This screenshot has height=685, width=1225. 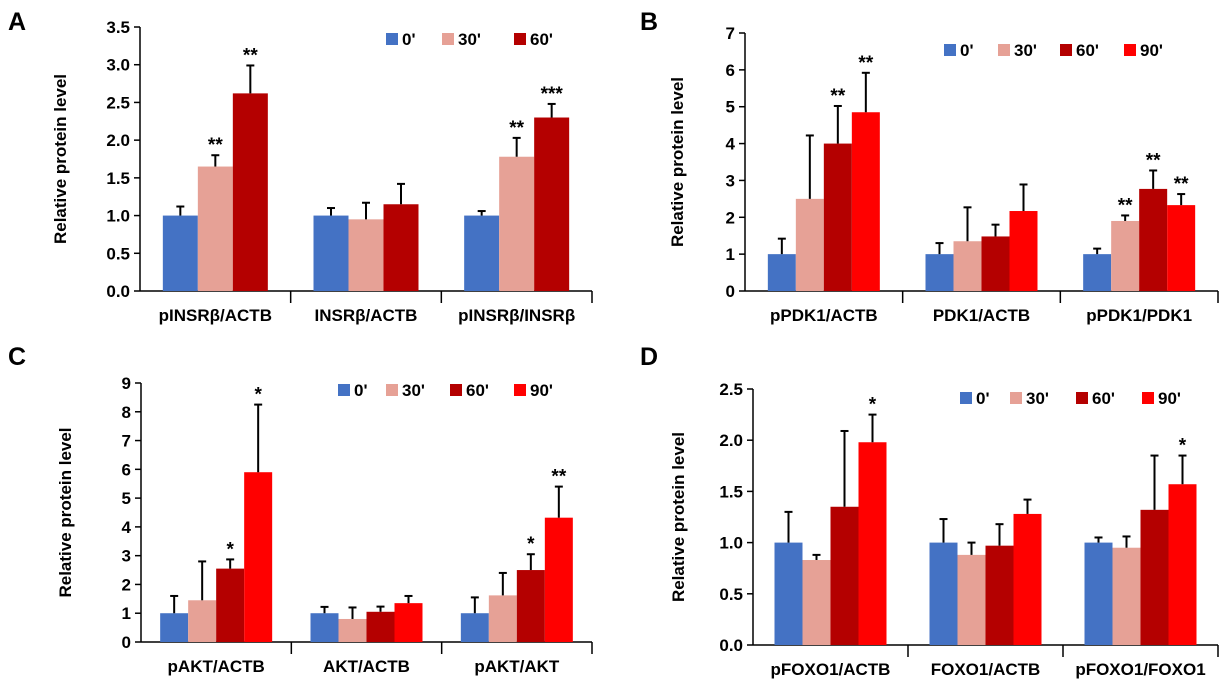 What do you see at coordinates (730, 33) in the screenshot?
I see `y-tick-label: 7` at bounding box center [730, 33].